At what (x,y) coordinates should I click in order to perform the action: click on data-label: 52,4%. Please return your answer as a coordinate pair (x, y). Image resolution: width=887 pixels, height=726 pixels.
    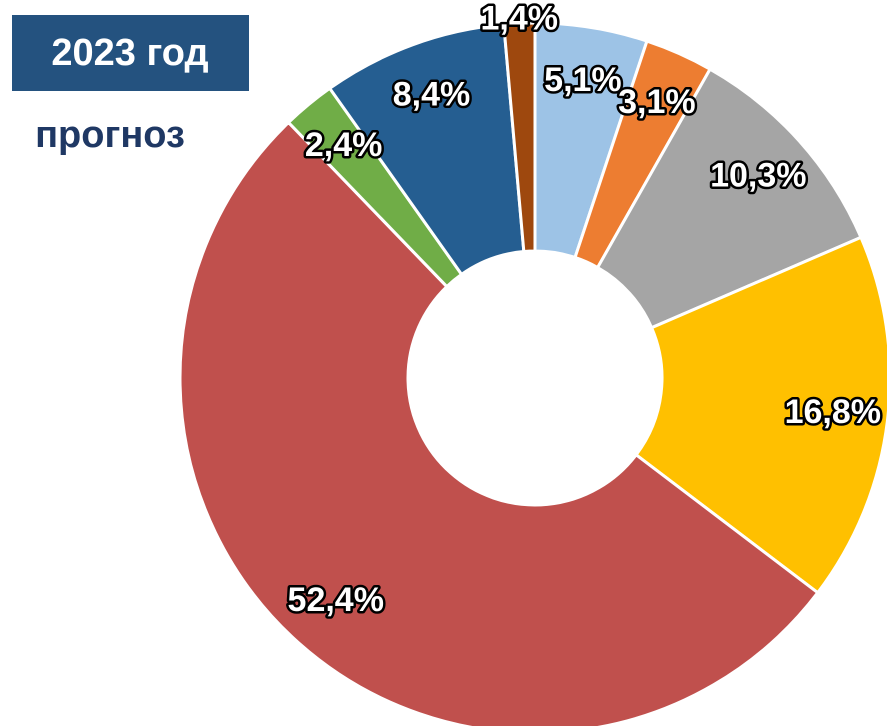
    Looking at the image, I should click on (336, 600).